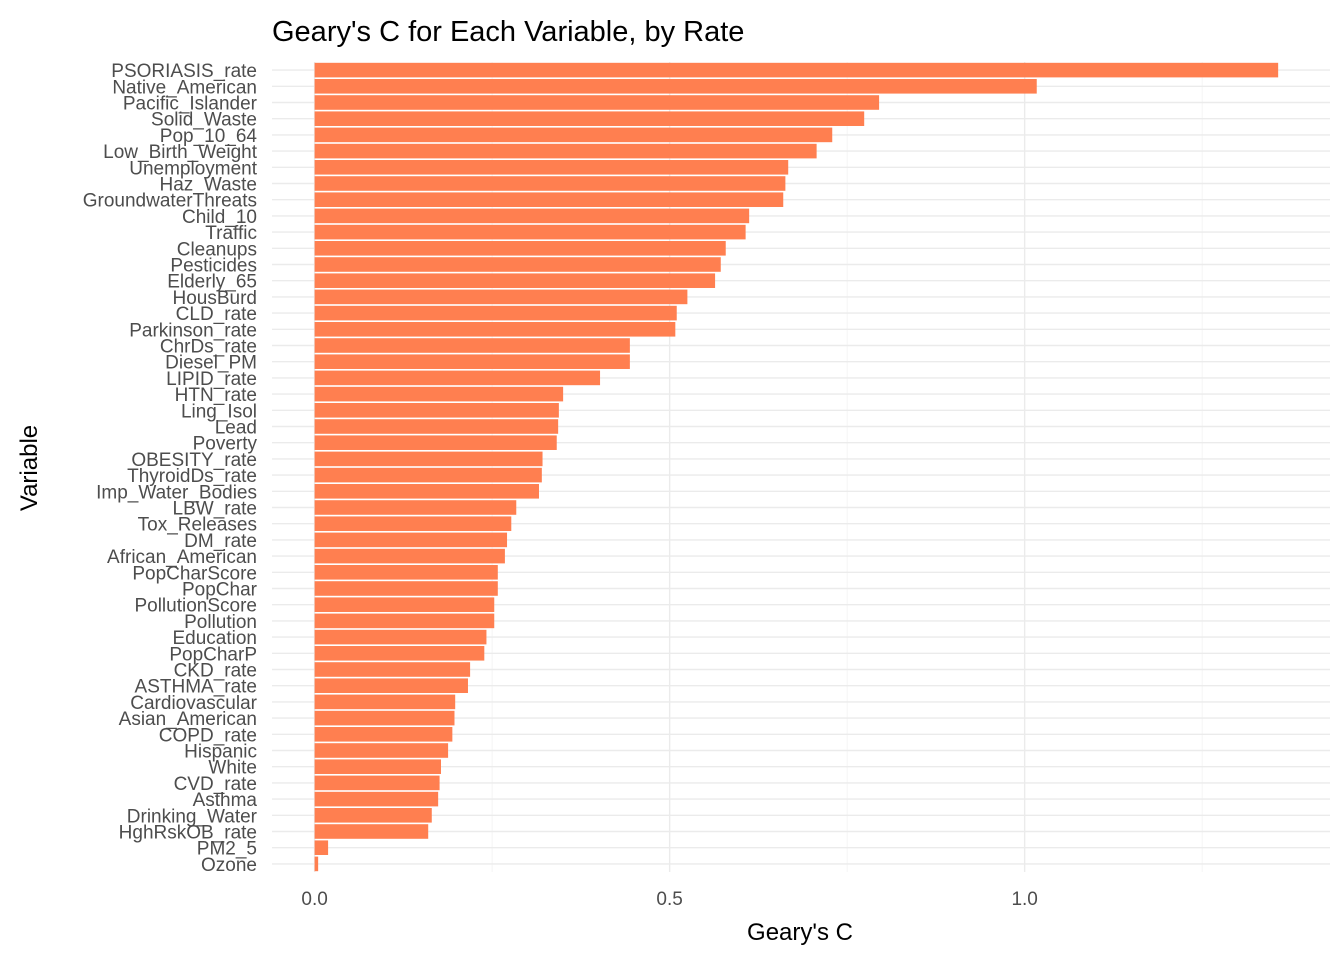 This screenshot has width=1344, height=960. I want to click on x-axis-title: Geary's C, so click(800, 932).